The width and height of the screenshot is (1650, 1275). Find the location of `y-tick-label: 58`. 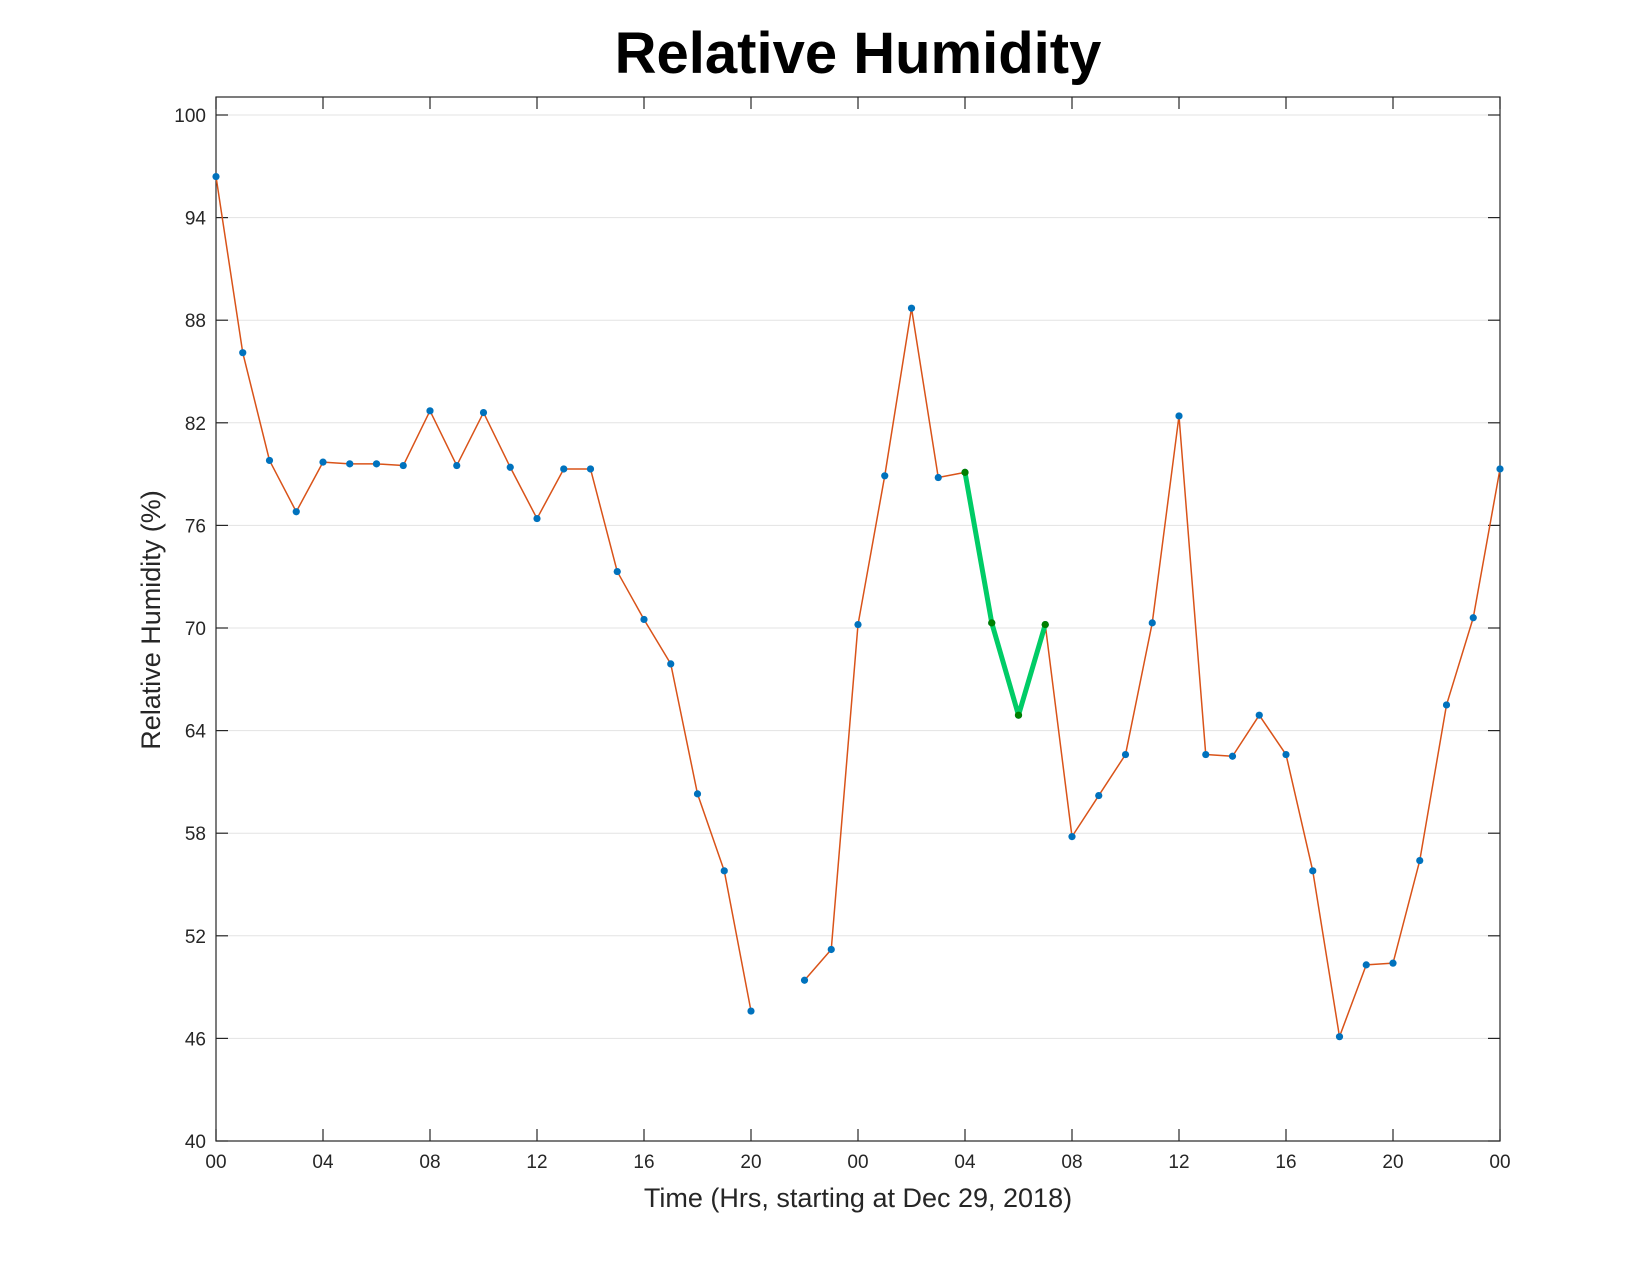

y-tick-label: 58 is located at coordinates (195, 834).